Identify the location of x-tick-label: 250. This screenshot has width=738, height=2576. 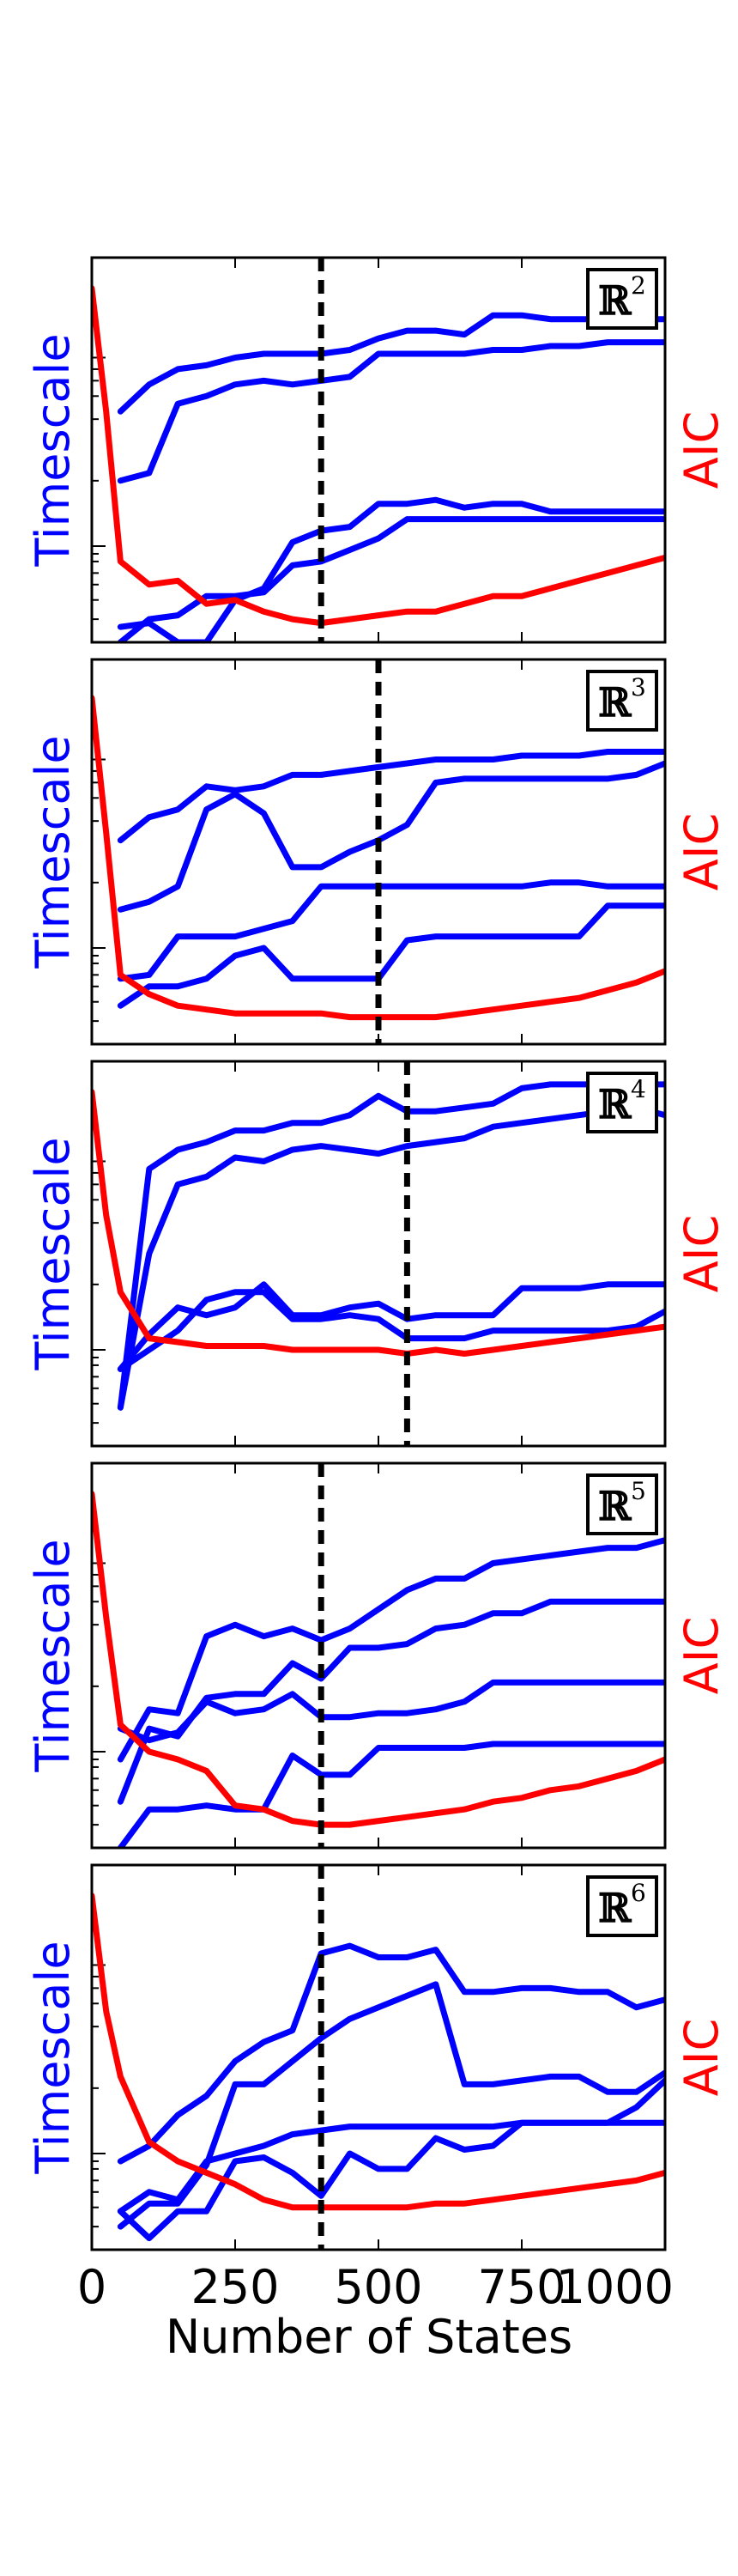
(235, 2287).